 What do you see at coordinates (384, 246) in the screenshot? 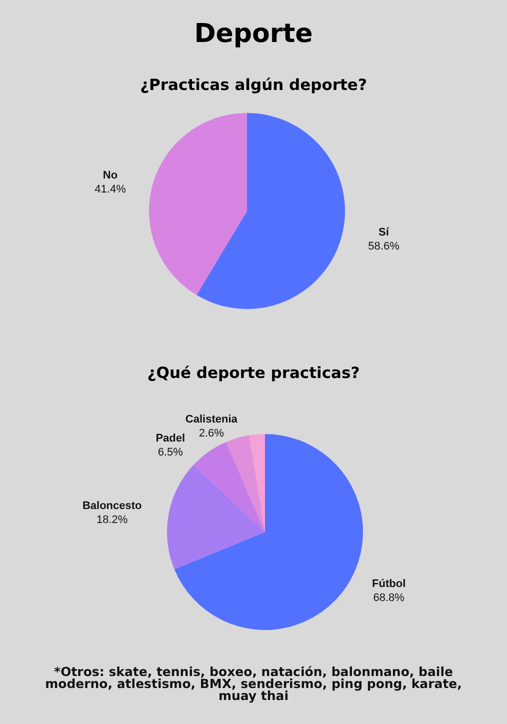
I see `data-label: 58.6%` at bounding box center [384, 246].